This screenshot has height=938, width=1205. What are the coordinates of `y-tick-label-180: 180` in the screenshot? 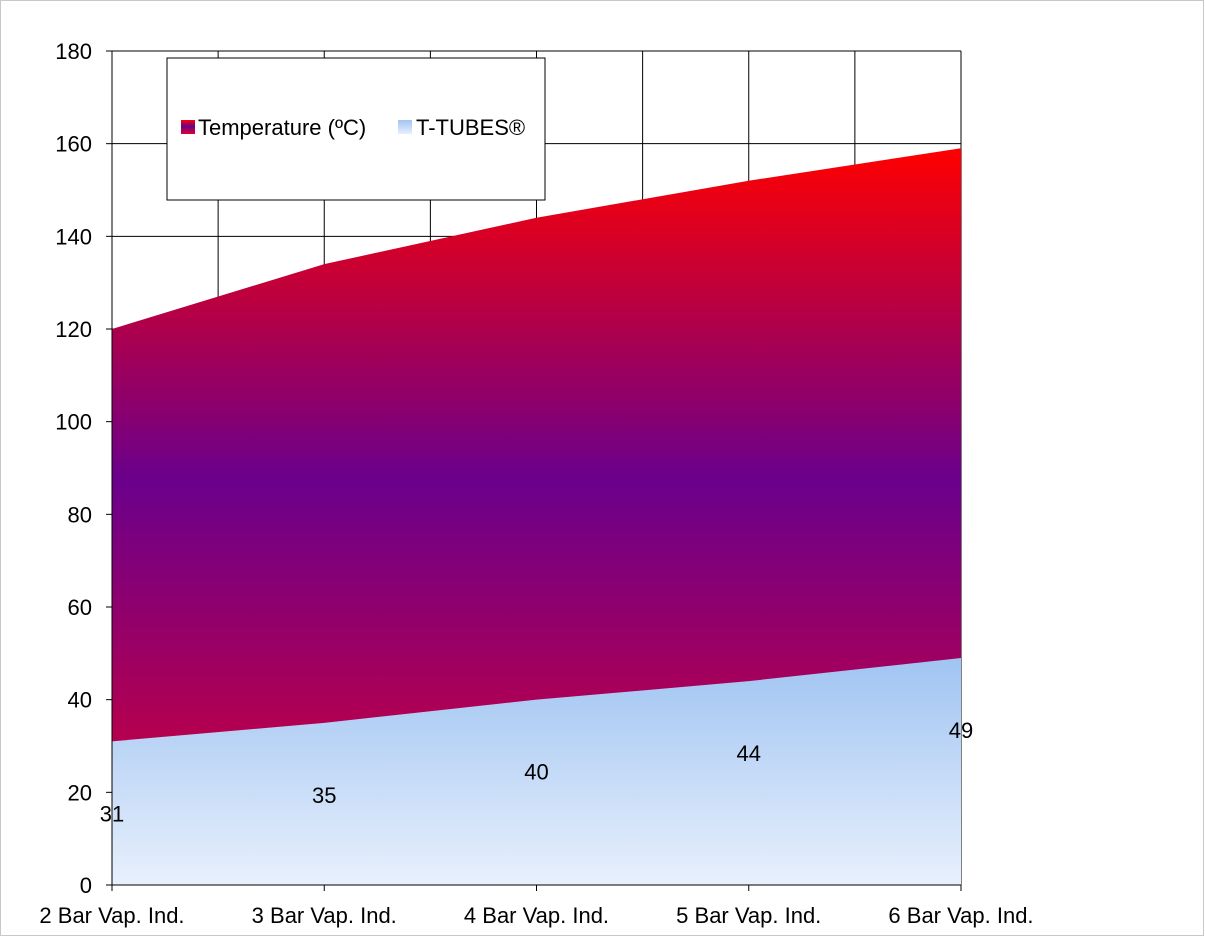 It's located at (73, 51).